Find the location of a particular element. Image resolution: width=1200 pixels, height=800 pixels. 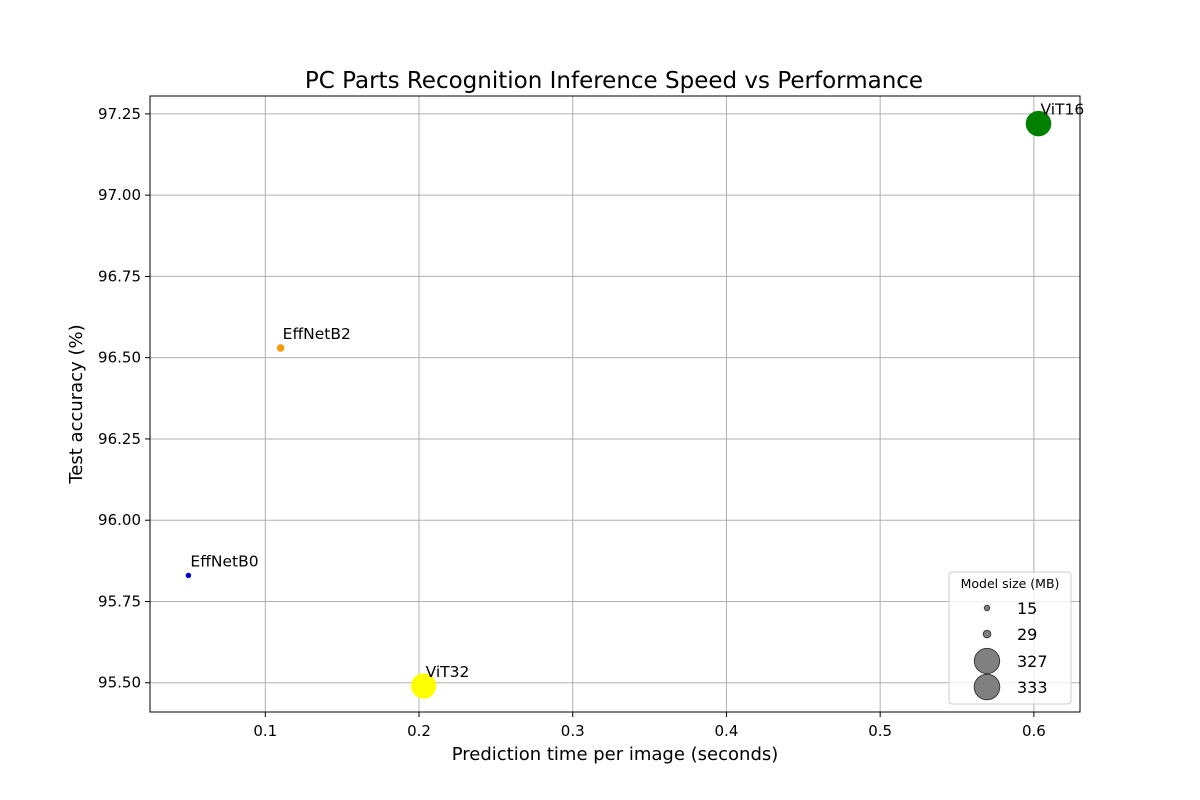

x-tick-label: 0.2 is located at coordinates (419, 731).